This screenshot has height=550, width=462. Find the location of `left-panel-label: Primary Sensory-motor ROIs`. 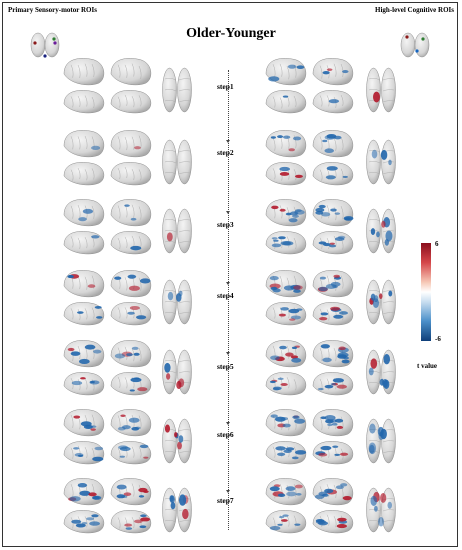

left-panel-label: Primary Sensory-motor ROIs is located at coordinates (52, 10).